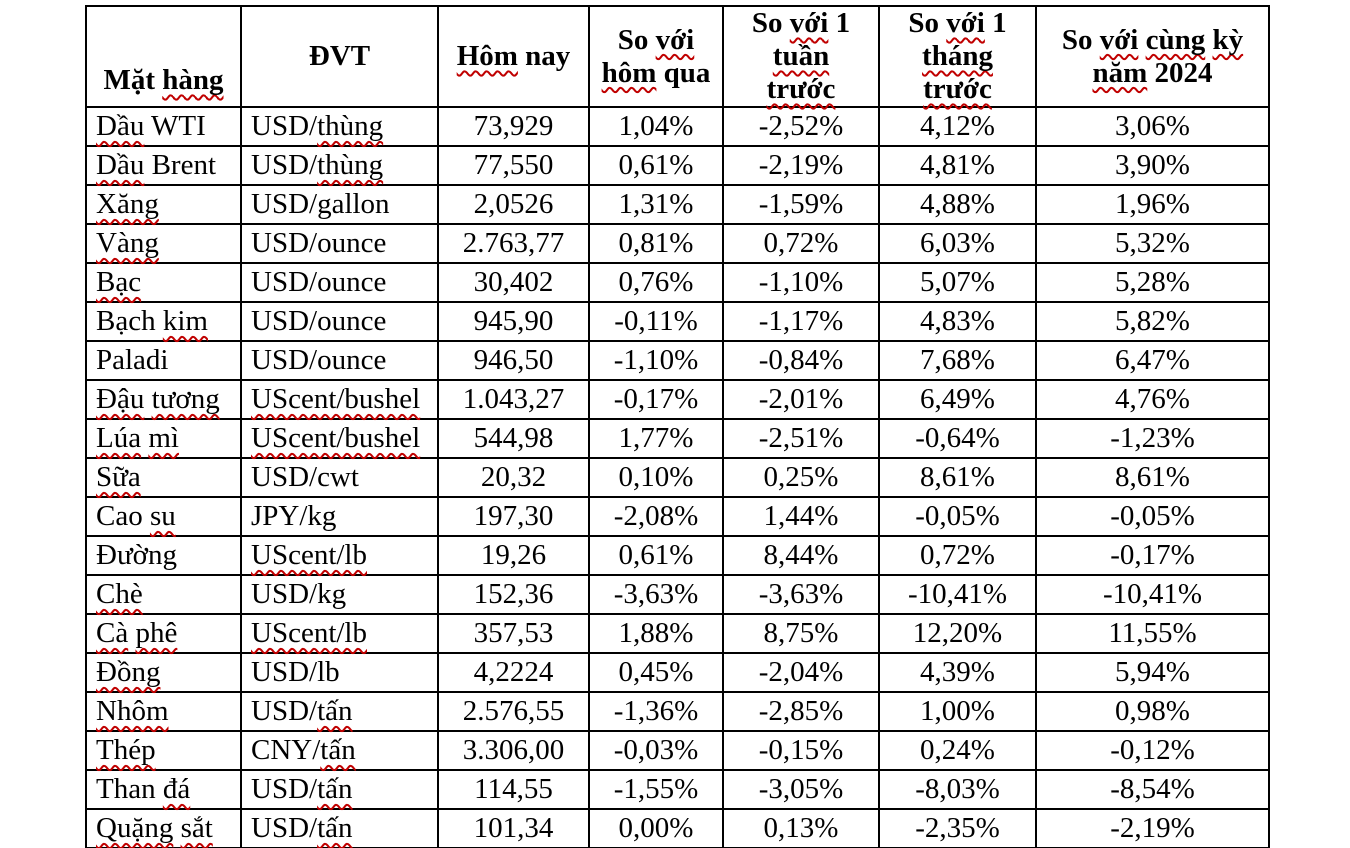 The width and height of the screenshot is (1350, 848). I want to click on cell-vs_yesterday: 0,00%, so click(656, 828).